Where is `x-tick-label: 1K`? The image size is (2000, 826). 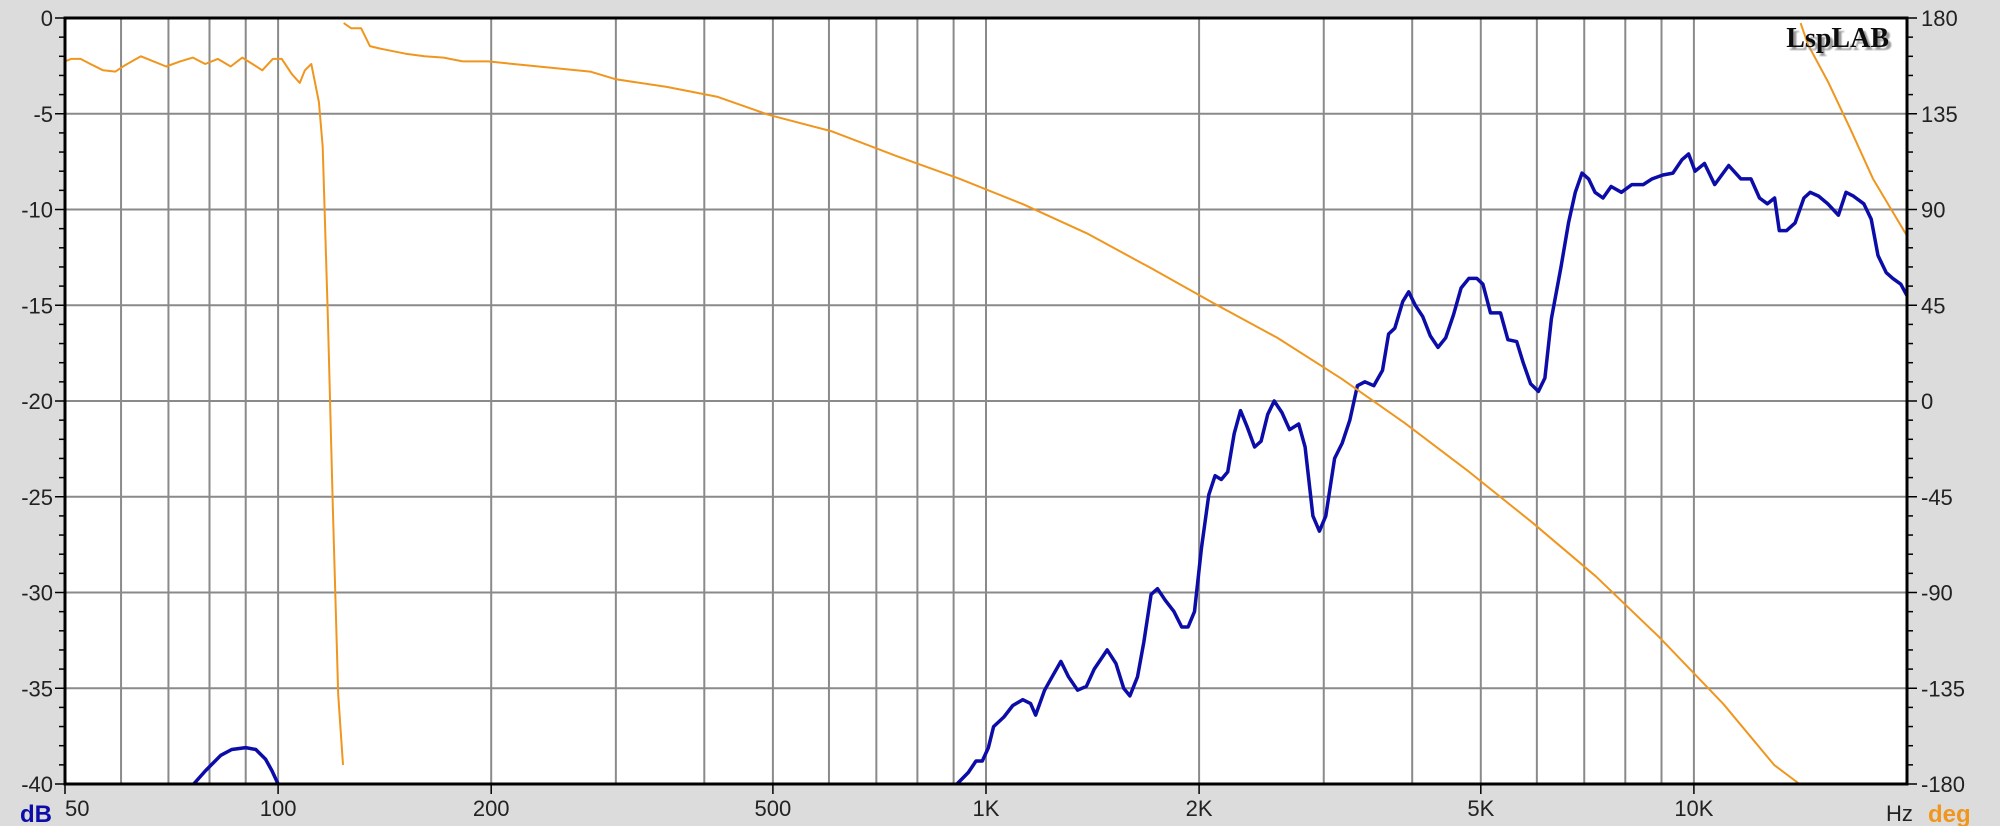 x-tick-label: 1K is located at coordinates (986, 808).